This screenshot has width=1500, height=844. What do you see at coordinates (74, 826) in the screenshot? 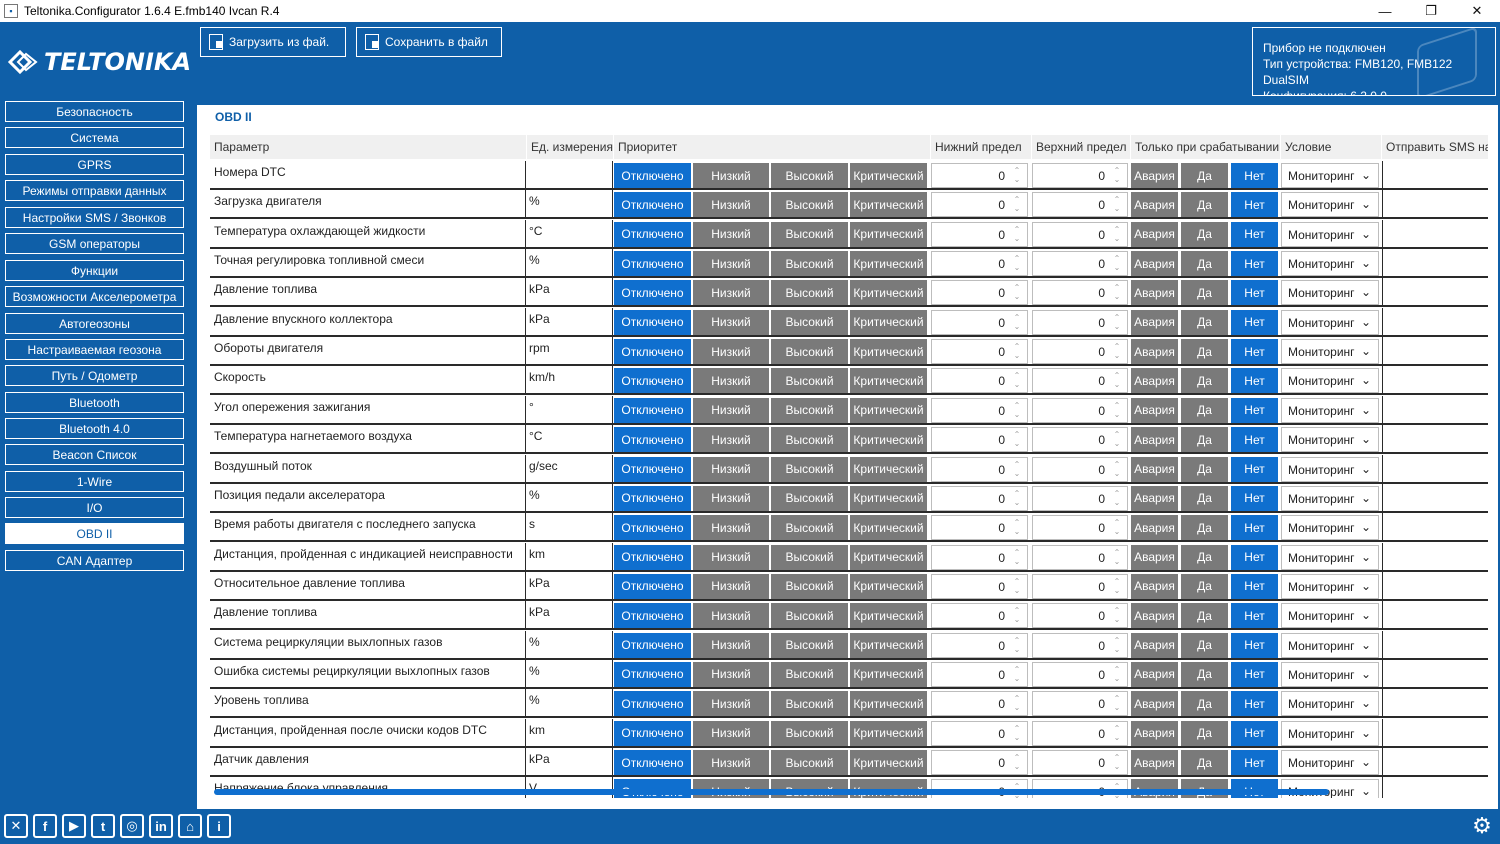
I see `youtube-icon: ▶` at bounding box center [74, 826].